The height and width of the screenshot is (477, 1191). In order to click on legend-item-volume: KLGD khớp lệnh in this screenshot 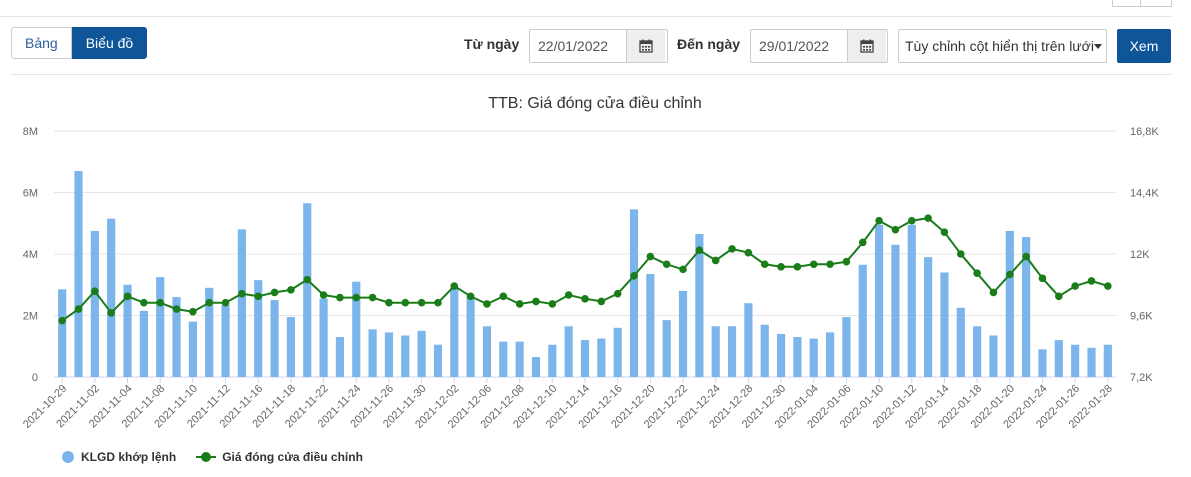, I will do `click(119, 457)`.